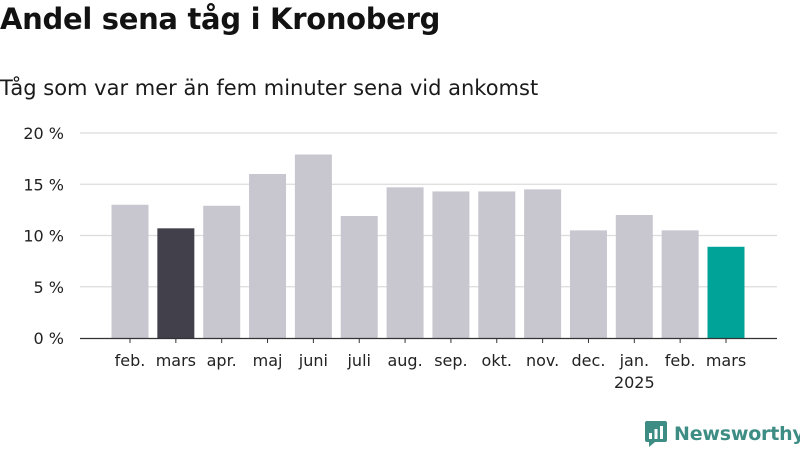 This screenshot has height=450, width=800. I want to click on x-tick-label: nov., so click(542, 360).